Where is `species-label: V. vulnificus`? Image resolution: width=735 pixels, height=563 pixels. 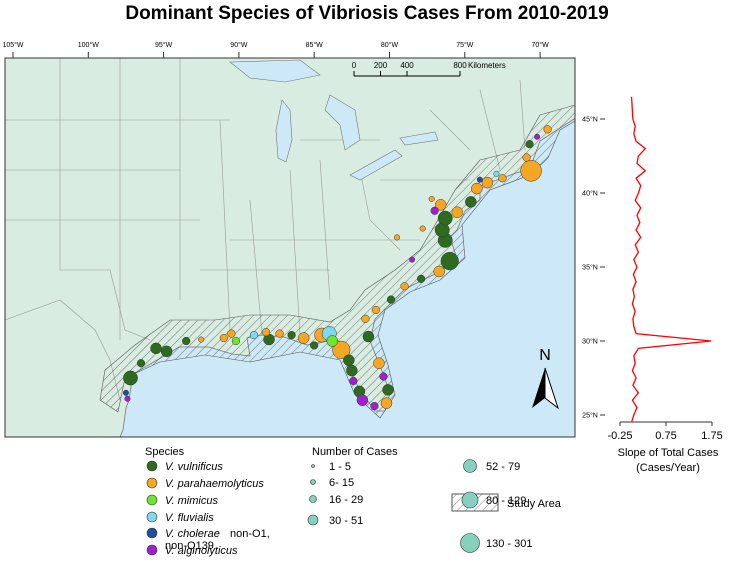
species-label: V. vulnificus is located at coordinates (194, 467).